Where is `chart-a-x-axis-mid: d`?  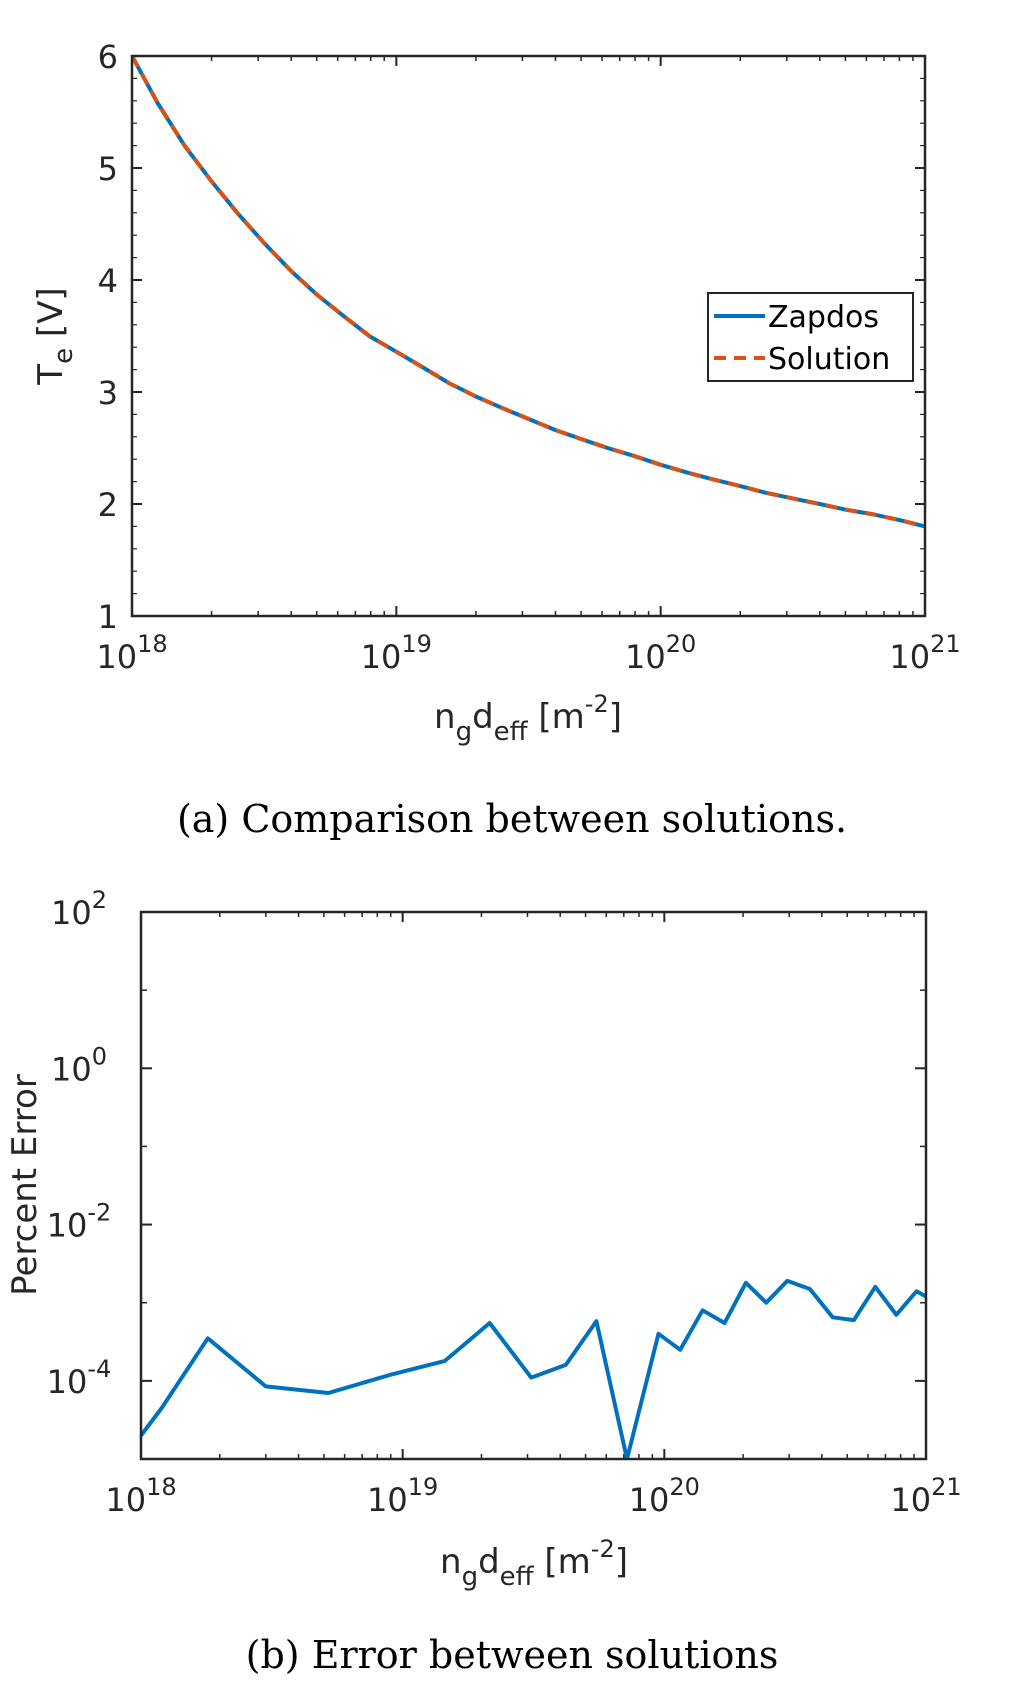 chart-a-x-axis-mid: d is located at coordinates (483, 717).